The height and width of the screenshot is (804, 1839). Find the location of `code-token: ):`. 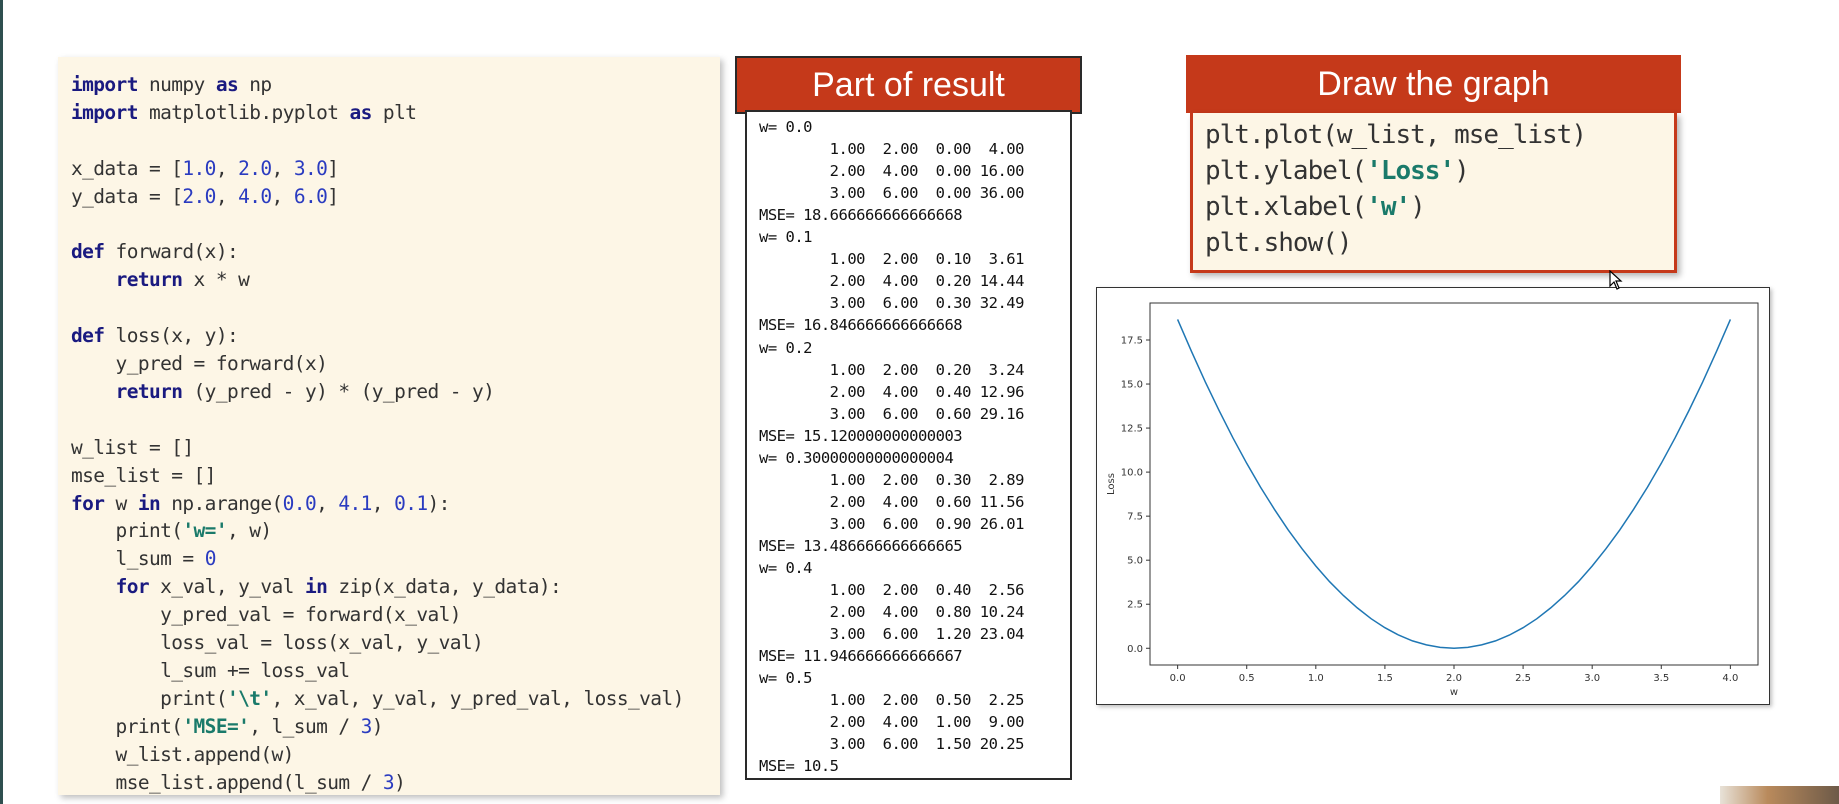

code-token: ): is located at coordinates (439, 503).